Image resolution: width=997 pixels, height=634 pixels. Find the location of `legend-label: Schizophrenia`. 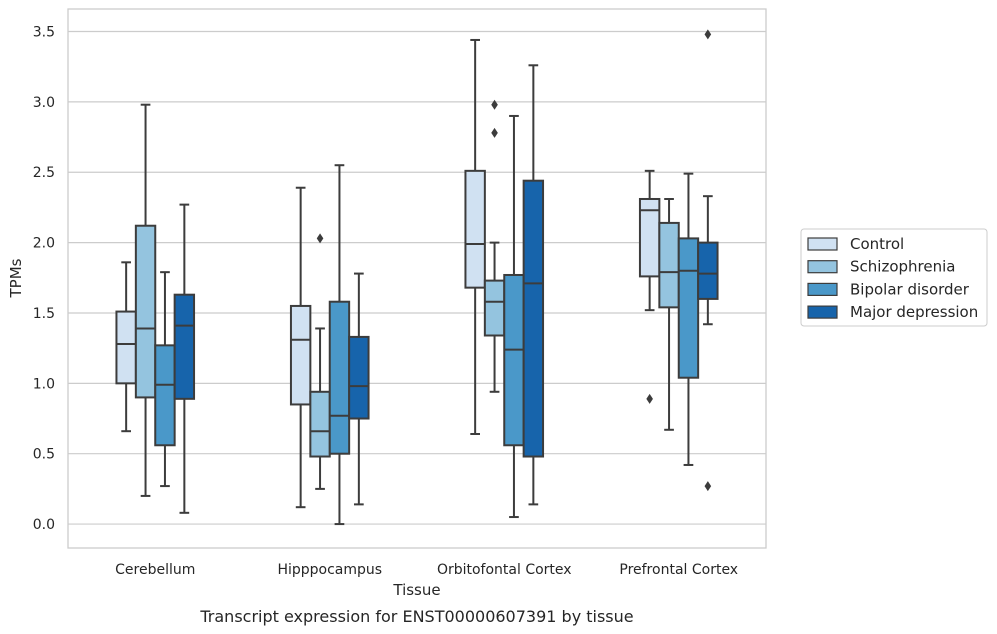

legend-label: Schizophrenia is located at coordinates (902, 267).